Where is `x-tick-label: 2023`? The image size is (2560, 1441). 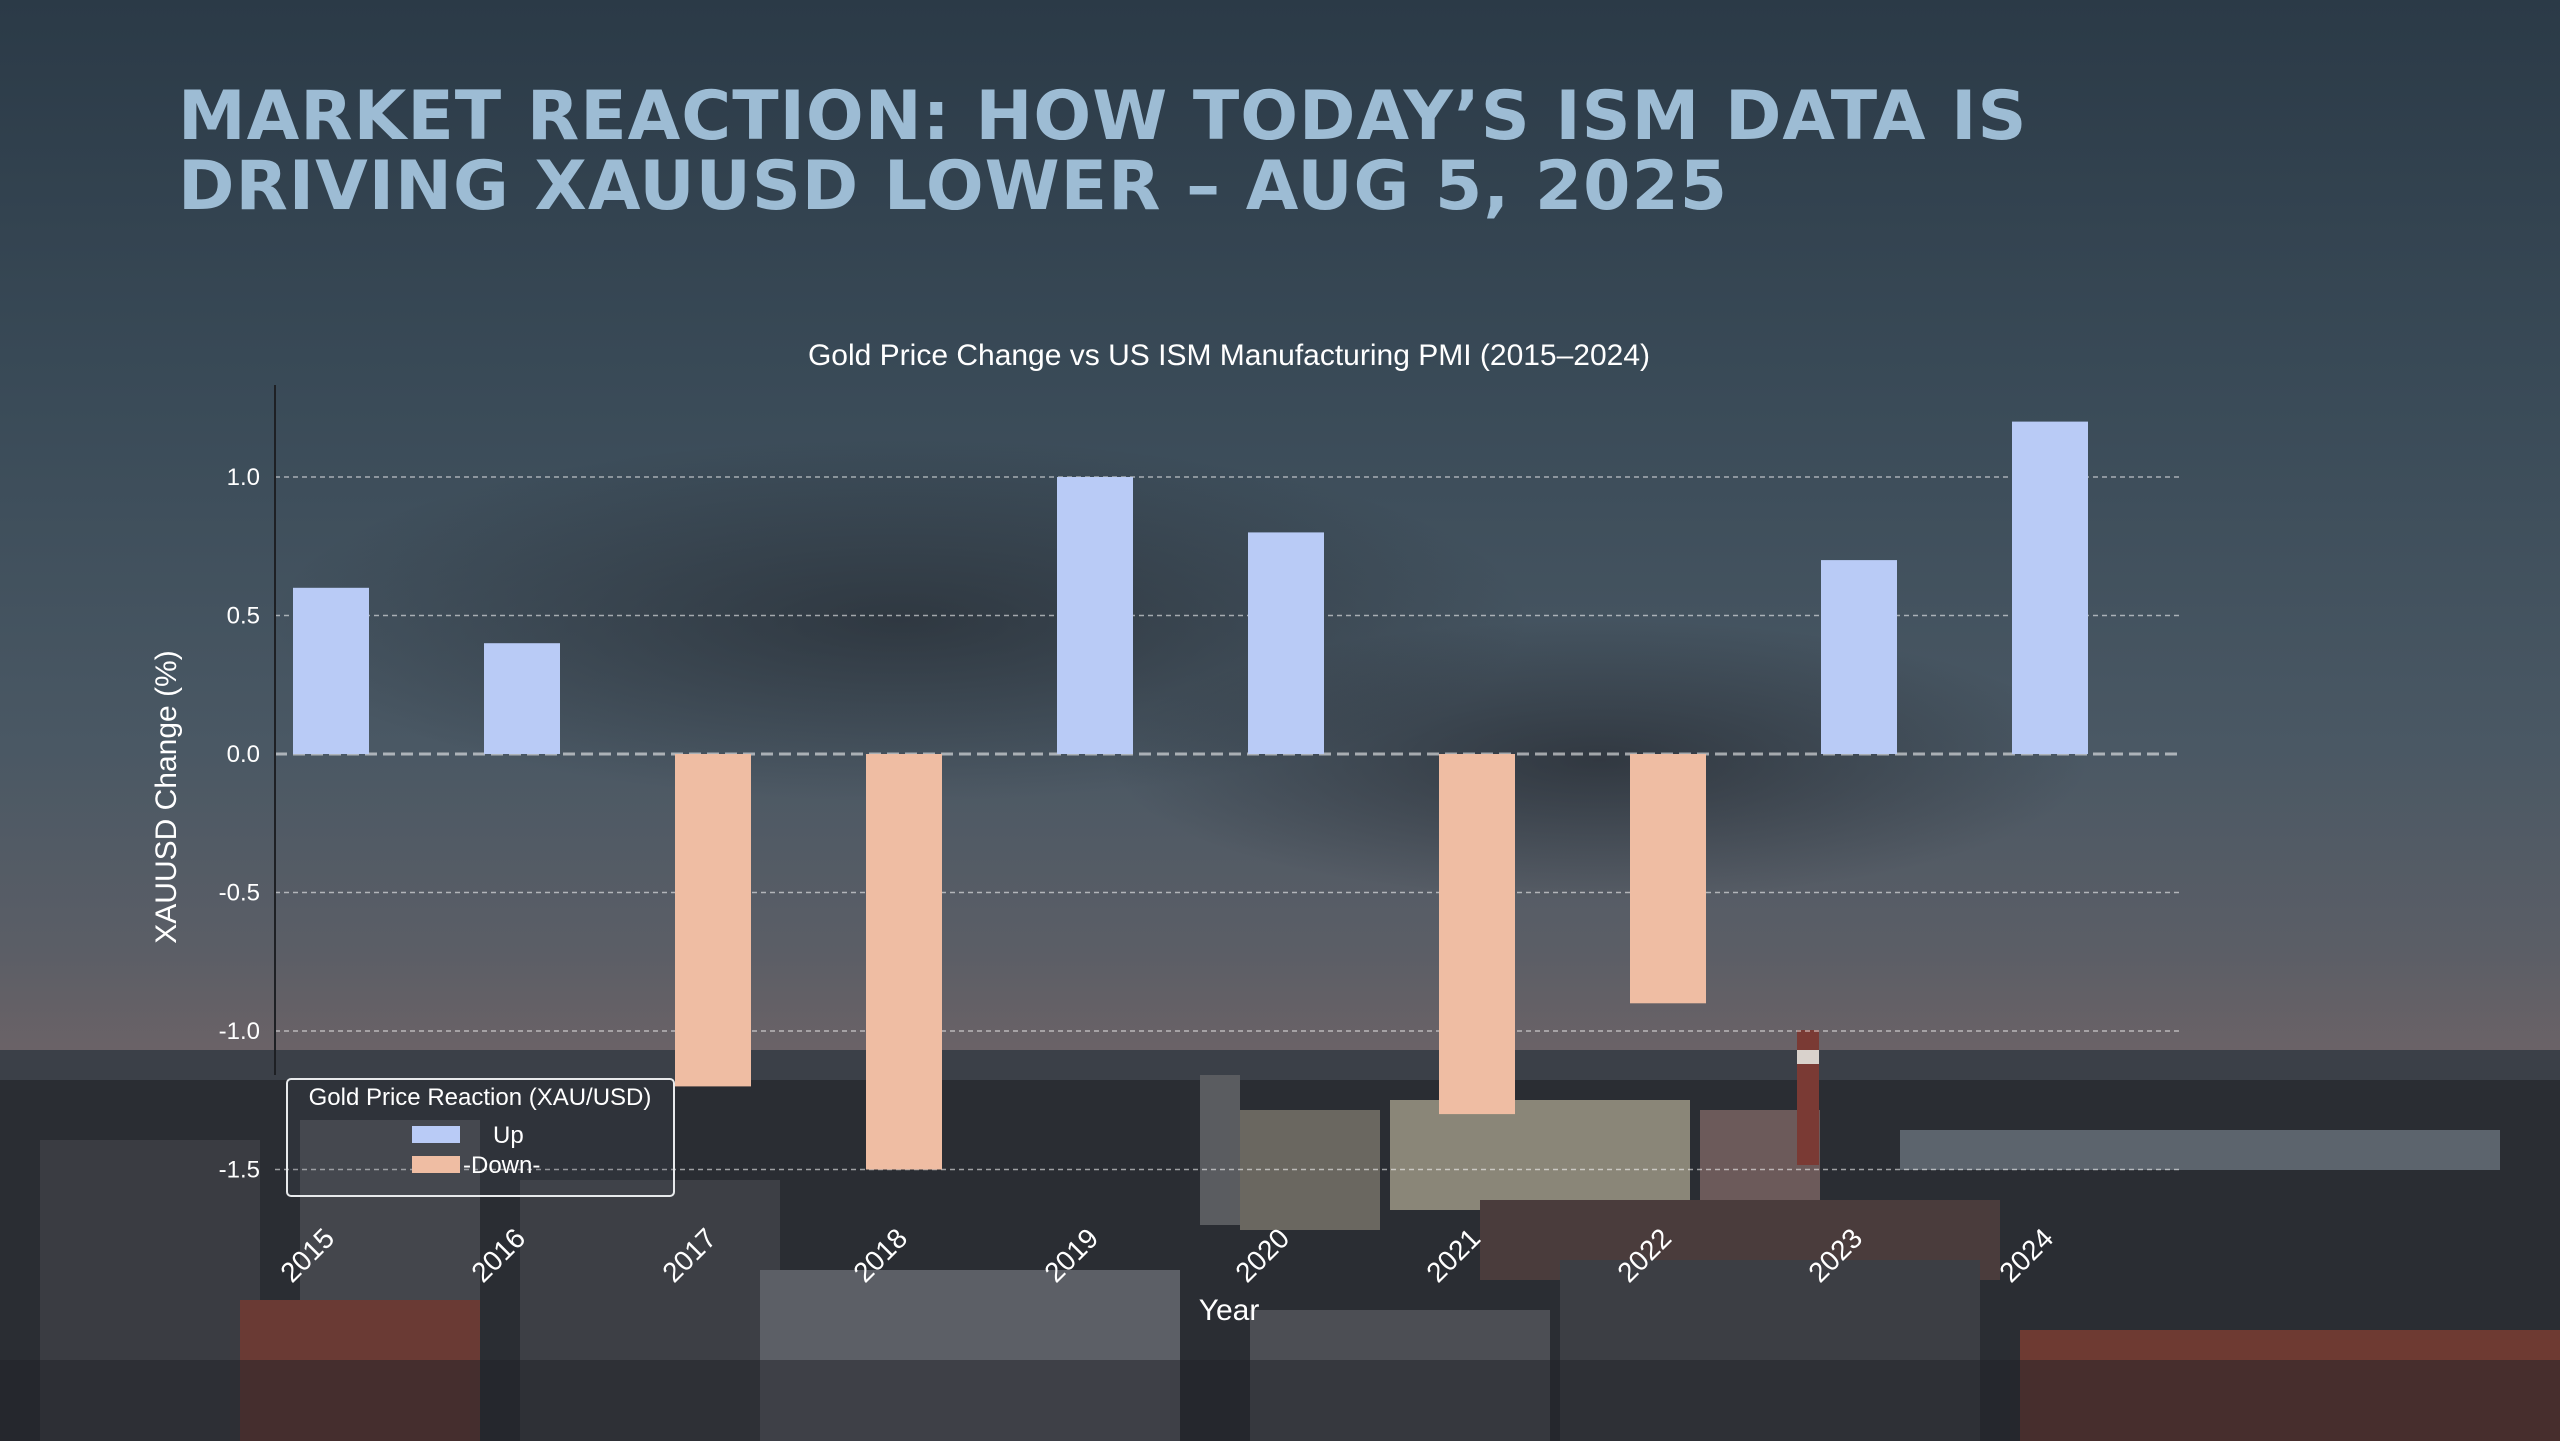 x-tick-label: 2023 is located at coordinates (1835, 1255).